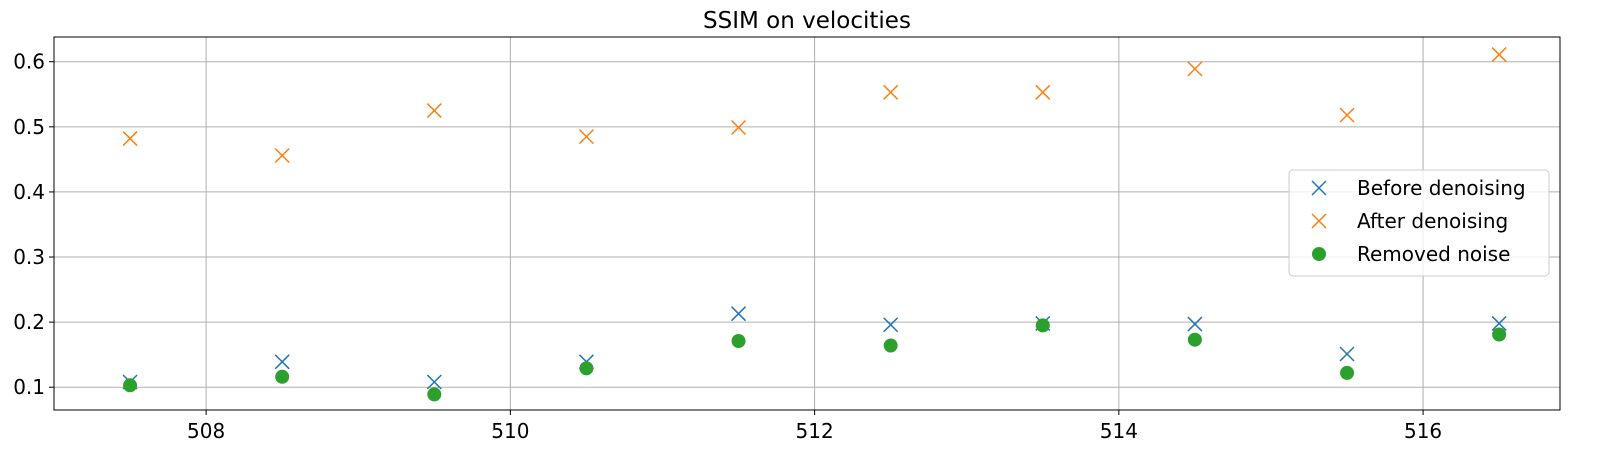 The image size is (1614, 465). I want to click on x-axis: 508 510 512 514 516, so click(814, 426).